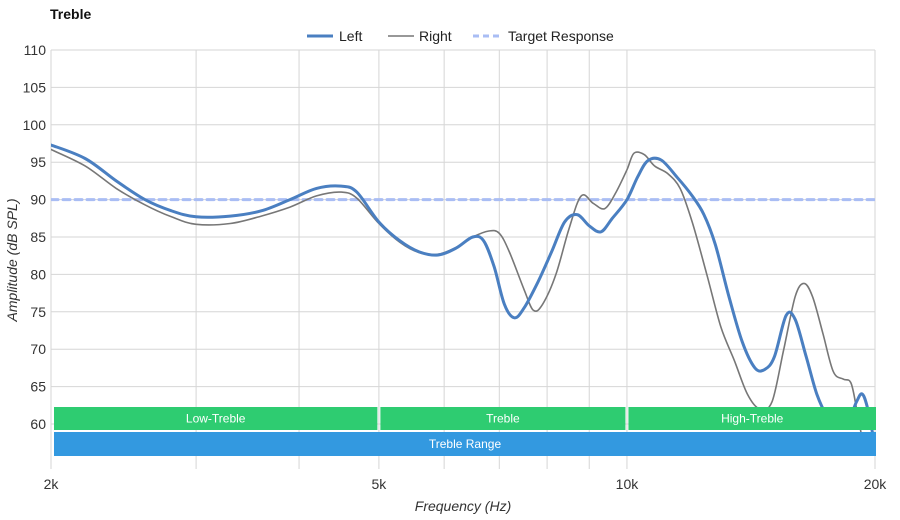 Image resolution: width=900 pixels, height=520 pixels. Describe the element at coordinates (38, 312) in the screenshot. I see `y-tick-label: 75` at that location.